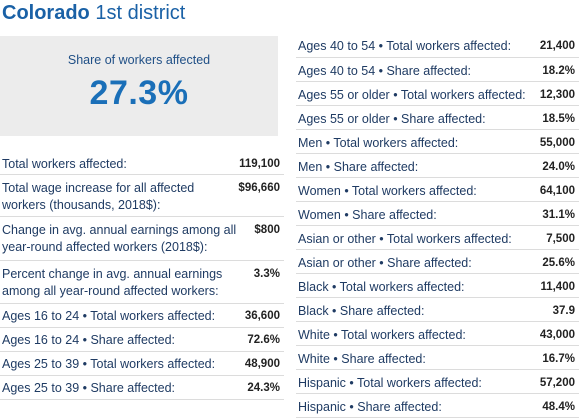  I want to click on stat-value: 25.6%, so click(558, 263).